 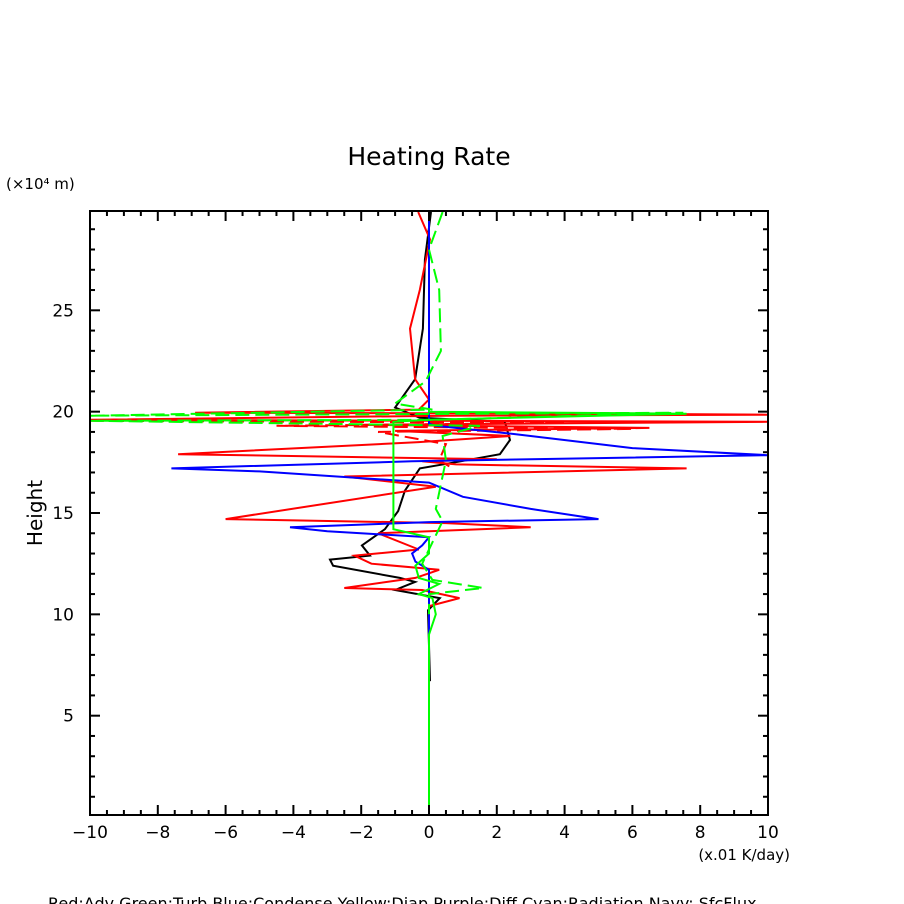 What do you see at coordinates (429, 833) in the screenshot?
I see `x-tick-label: 0` at bounding box center [429, 833].